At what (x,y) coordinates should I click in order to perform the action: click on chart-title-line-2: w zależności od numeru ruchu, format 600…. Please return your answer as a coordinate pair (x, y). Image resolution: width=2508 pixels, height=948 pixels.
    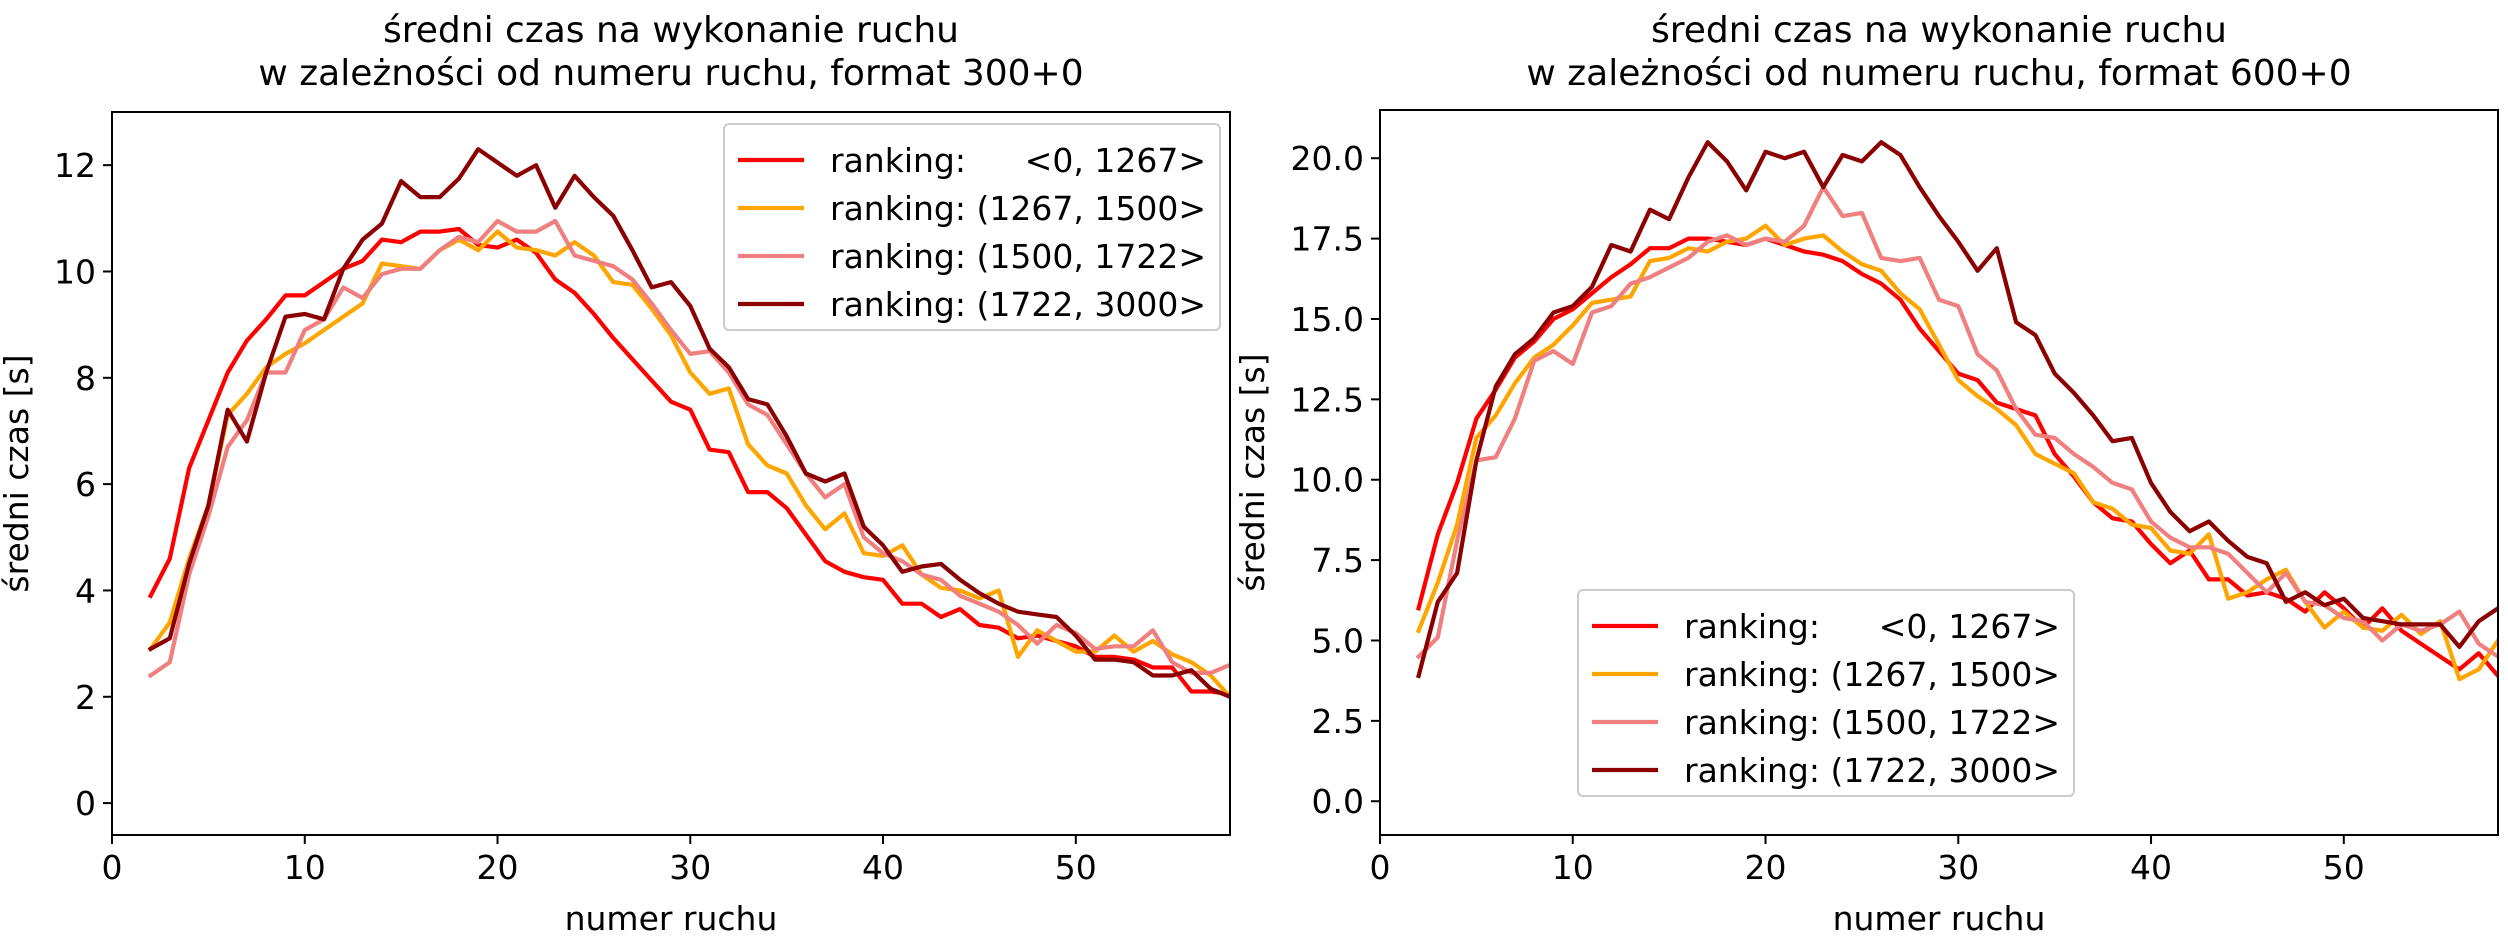
    Looking at the image, I should click on (1938, 73).